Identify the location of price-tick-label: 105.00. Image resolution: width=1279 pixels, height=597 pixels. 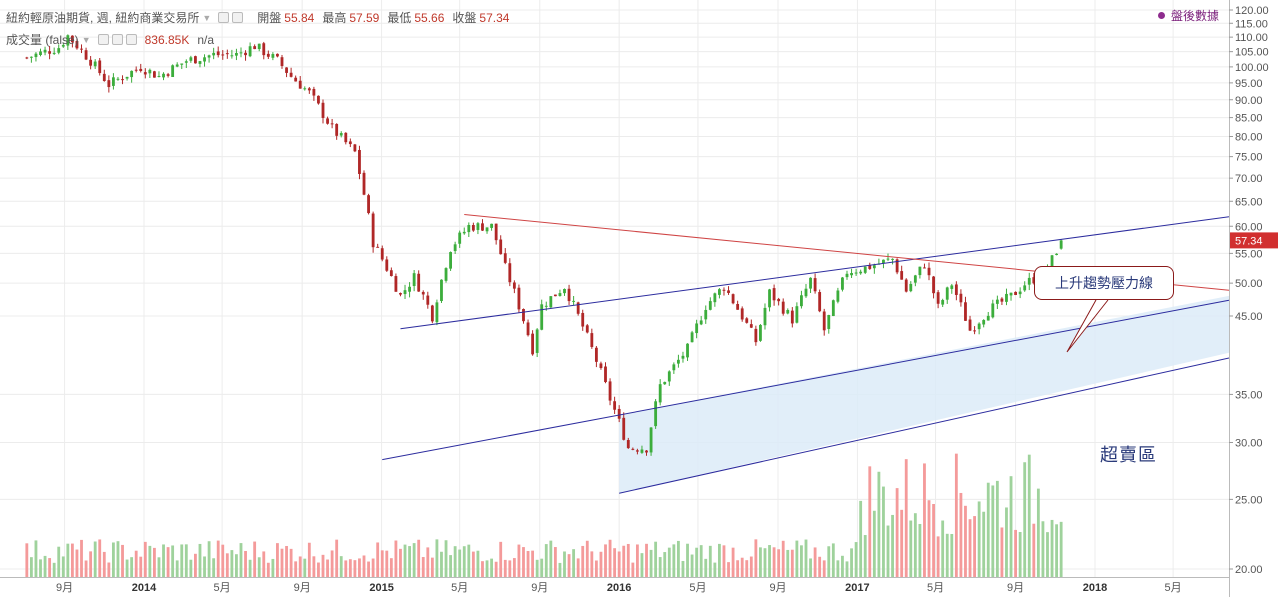
(1252, 53).